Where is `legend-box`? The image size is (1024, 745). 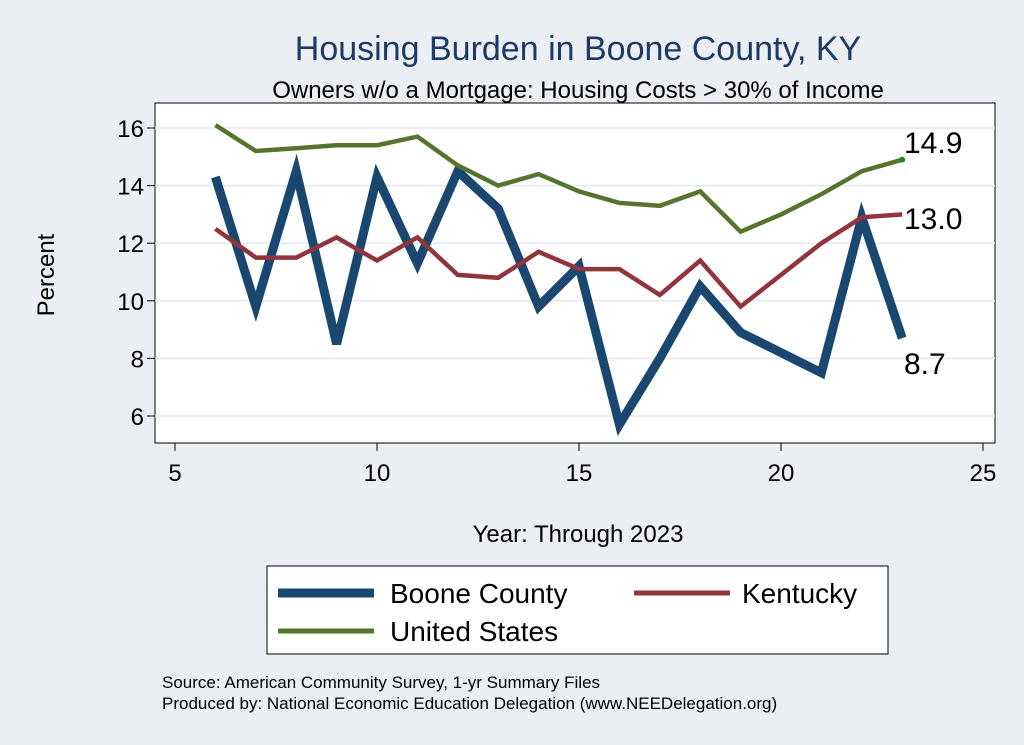 legend-box is located at coordinates (577, 610).